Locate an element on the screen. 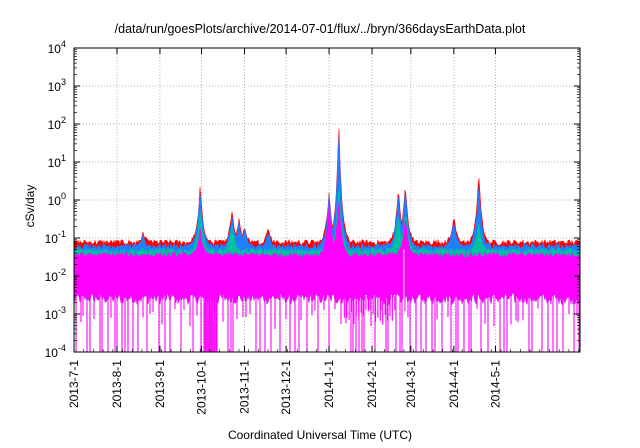 This screenshot has height=448, width=640. y-tick-label: 10⁻¹ is located at coordinates (55, 237).